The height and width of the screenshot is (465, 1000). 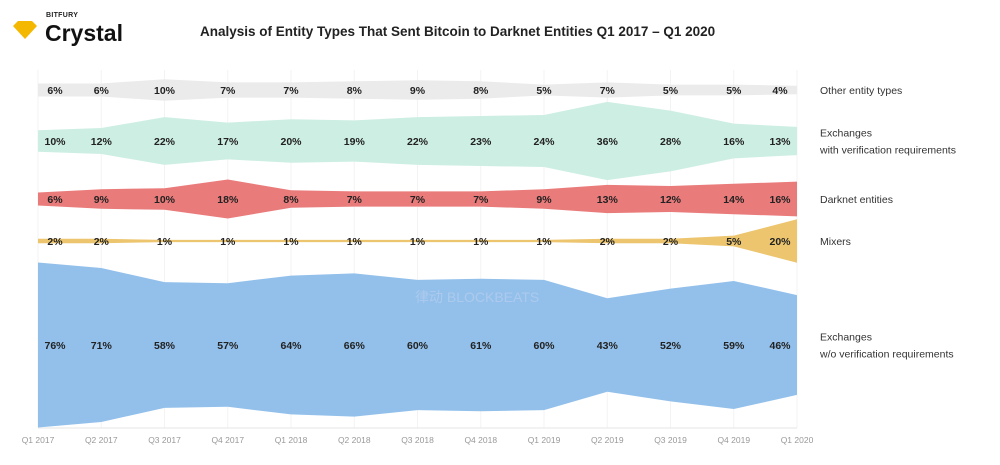 What do you see at coordinates (734, 200) in the screenshot?
I see `data-label: 14%` at bounding box center [734, 200].